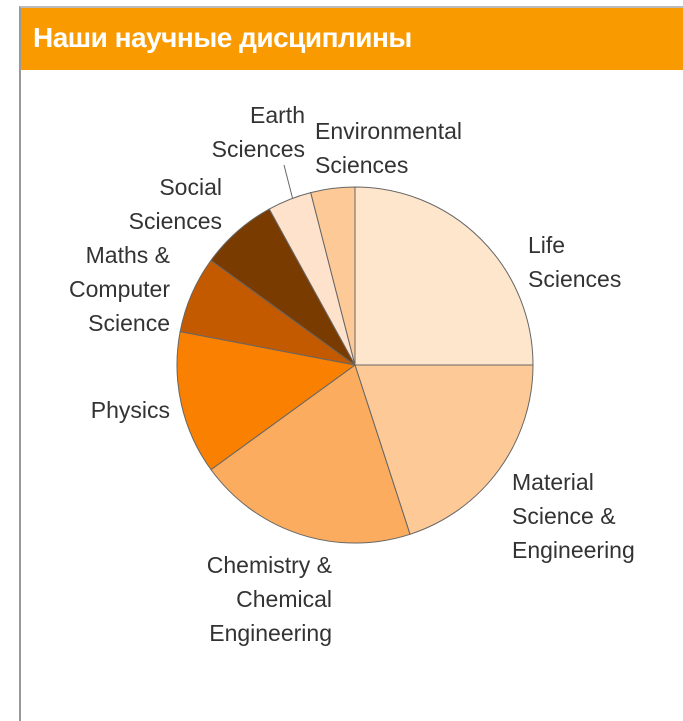 The height and width of the screenshot is (721, 683). Describe the element at coordinates (573, 516) in the screenshot. I see `slice-label: Material Science & Engineering` at that location.